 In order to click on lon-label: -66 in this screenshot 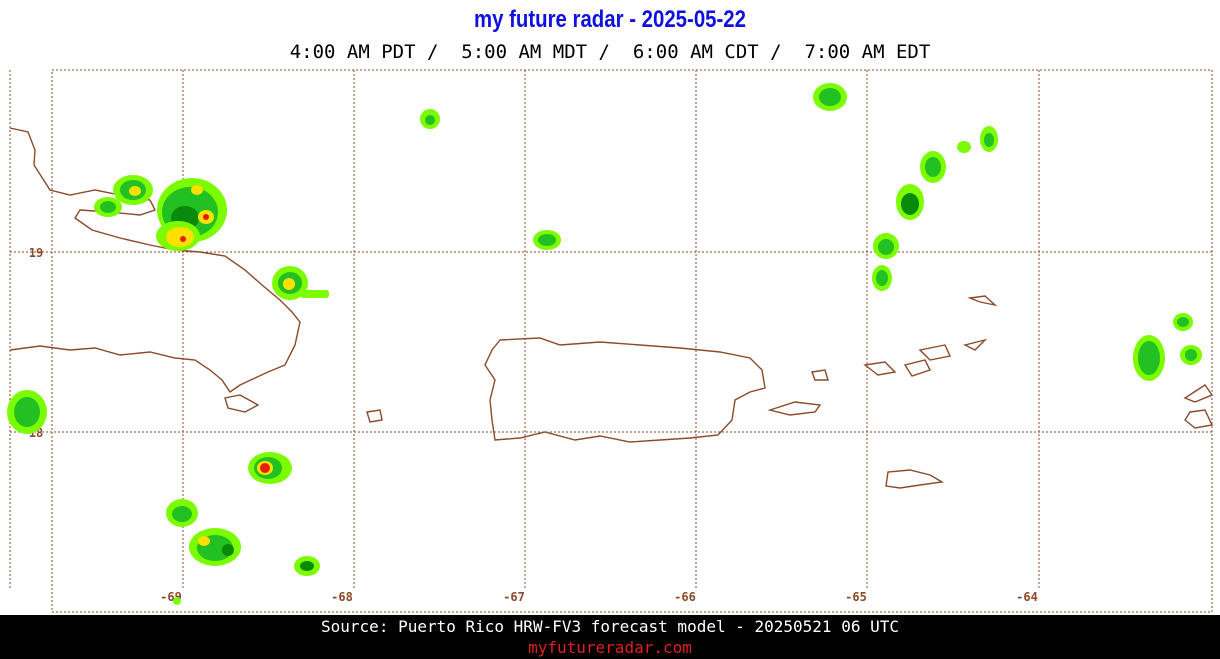, I will do `click(685, 597)`.